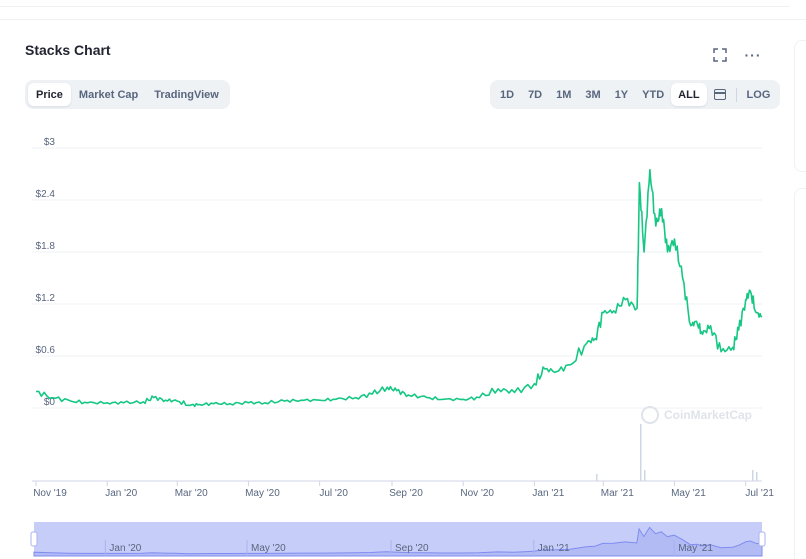 This screenshot has height=559, width=806. Describe the element at coordinates (736, 94) in the screenshot. I see `range-divider` at that location.